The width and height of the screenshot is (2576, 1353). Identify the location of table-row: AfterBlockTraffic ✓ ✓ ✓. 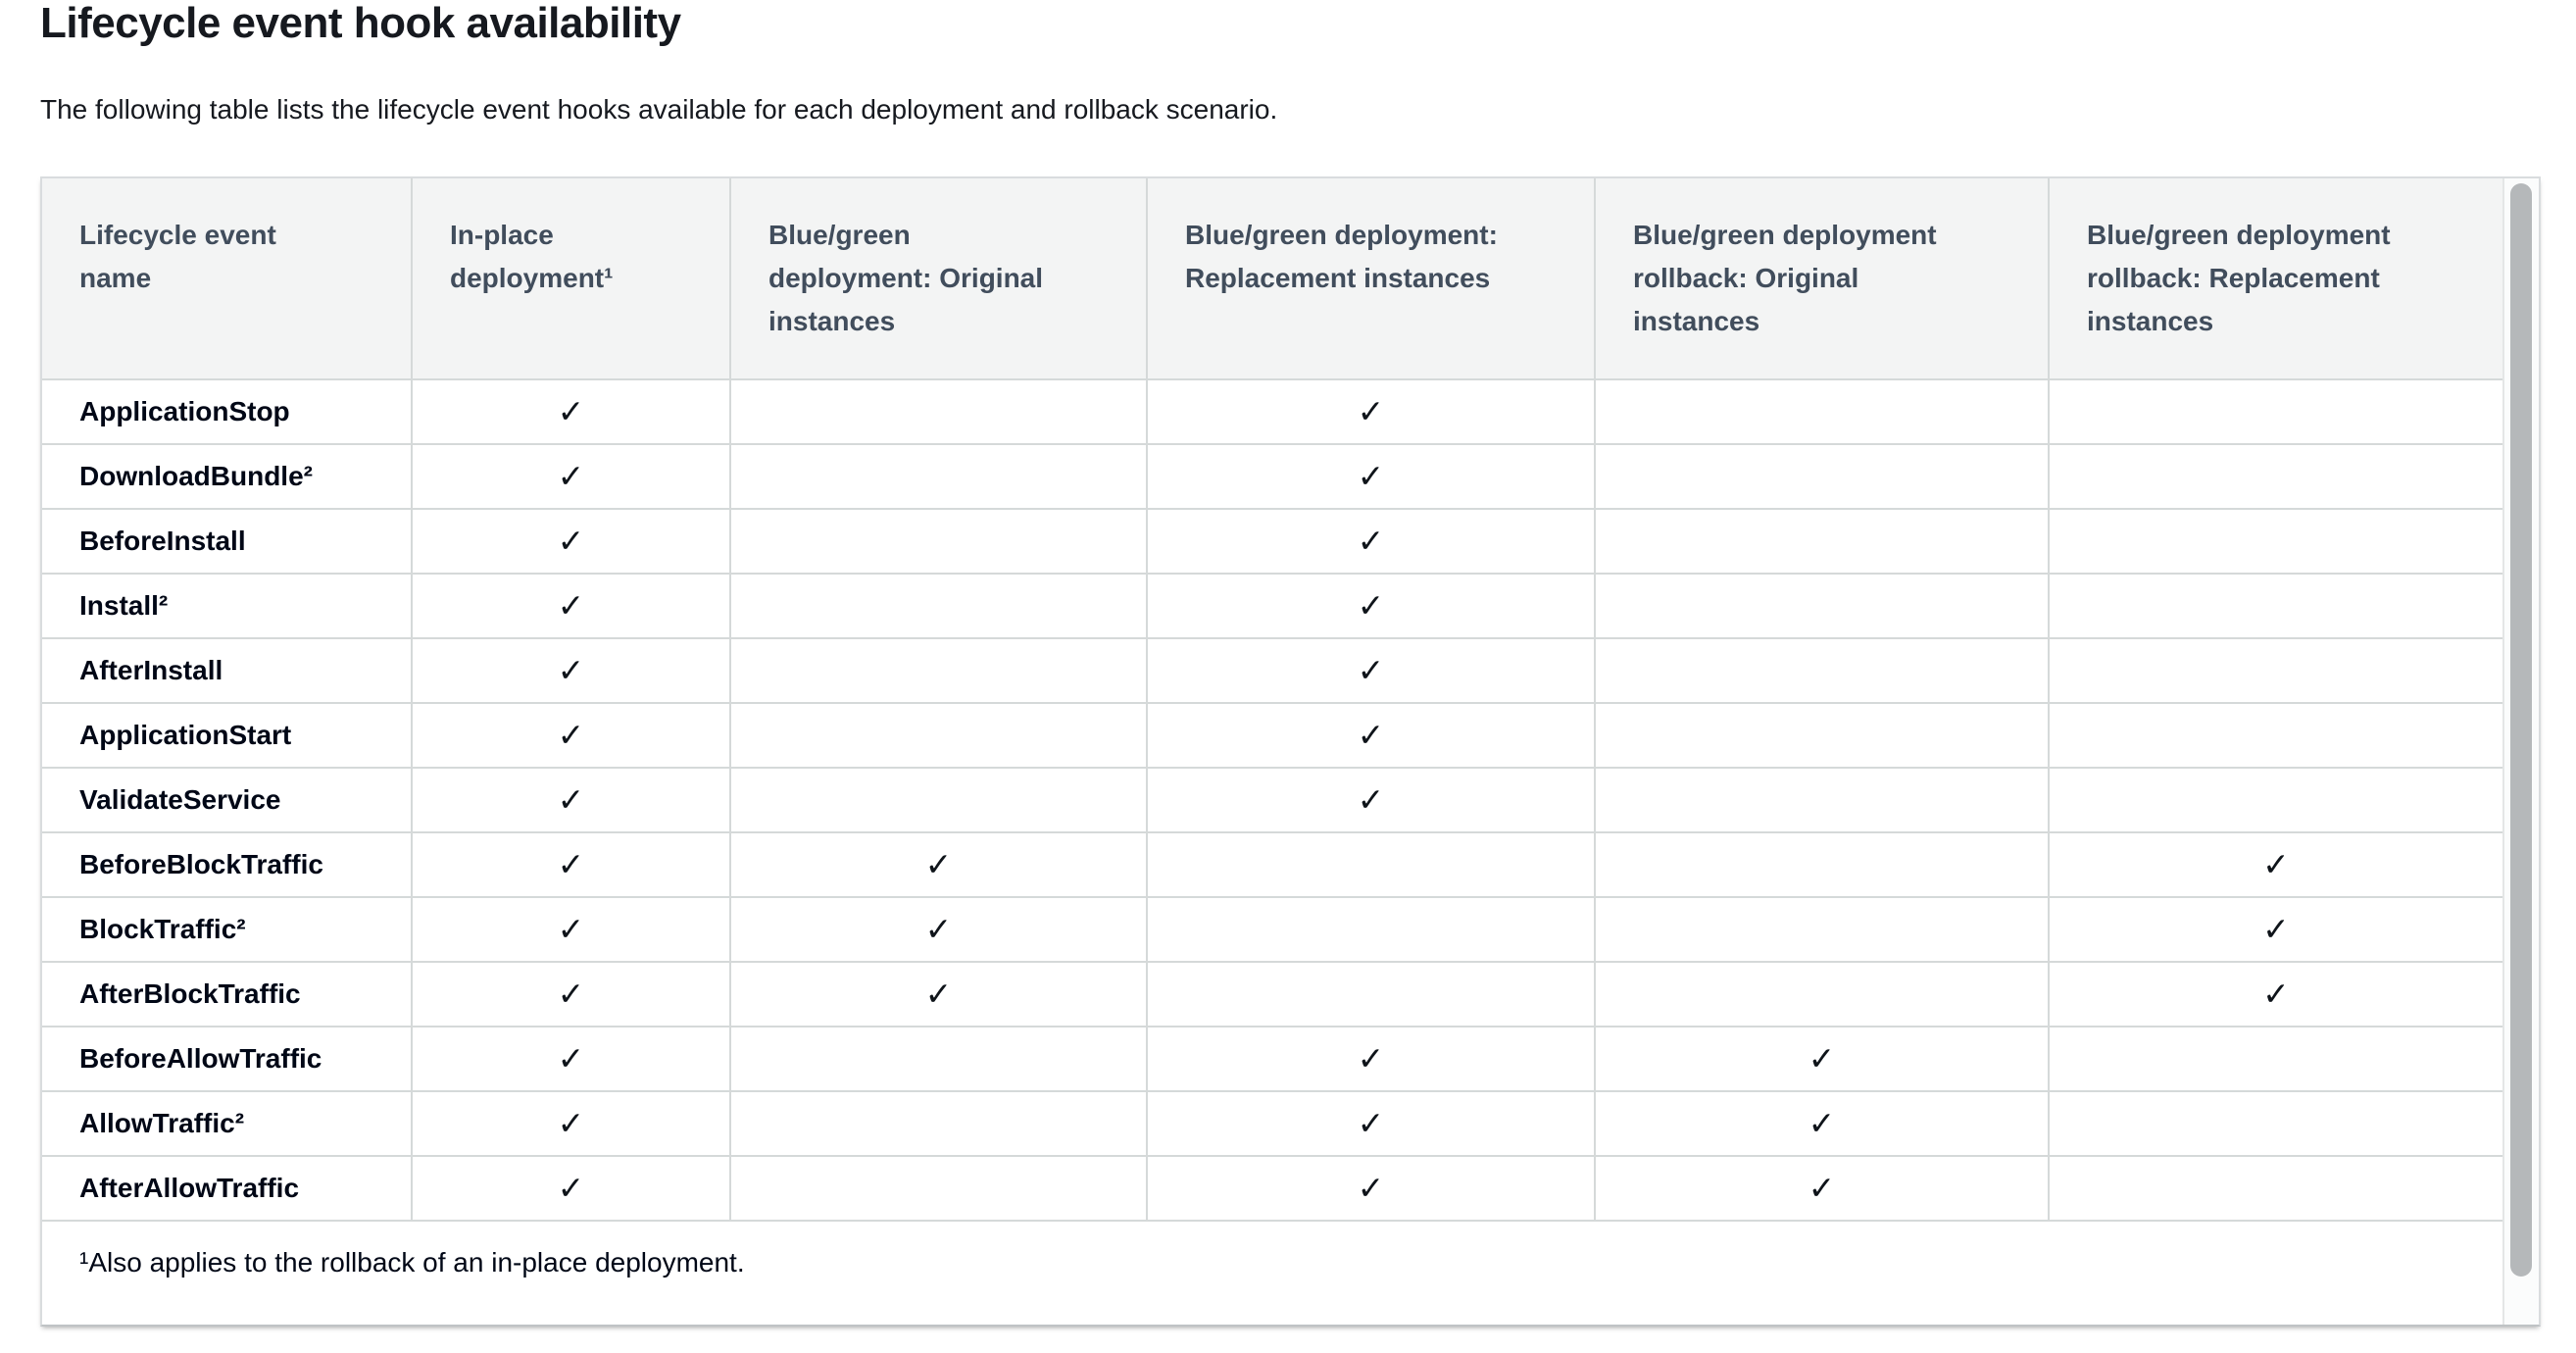
(1272, 994).